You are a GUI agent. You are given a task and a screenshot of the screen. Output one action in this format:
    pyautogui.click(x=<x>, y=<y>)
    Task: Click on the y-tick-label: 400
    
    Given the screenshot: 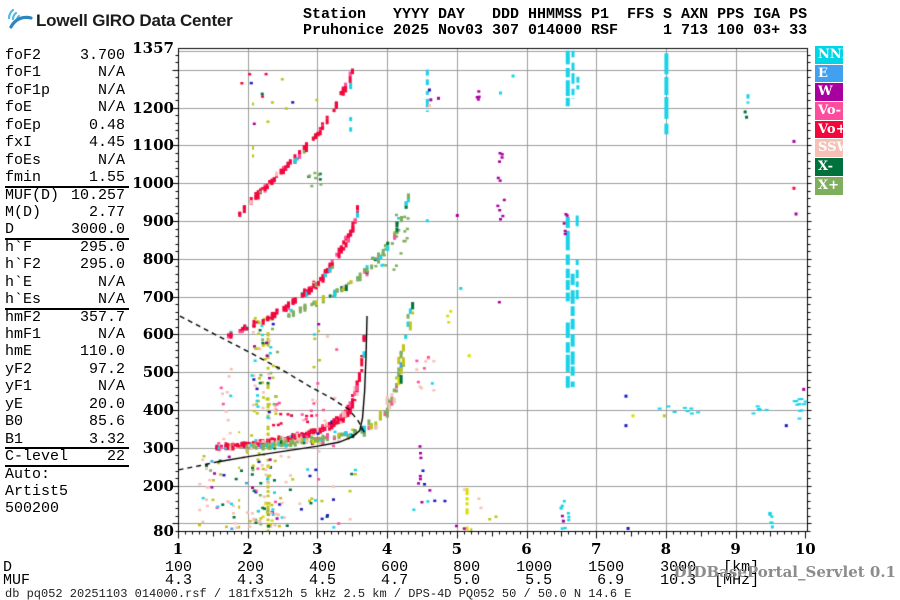 What is the action you would take?
    pyautogui.click(x=158, y=410)
    